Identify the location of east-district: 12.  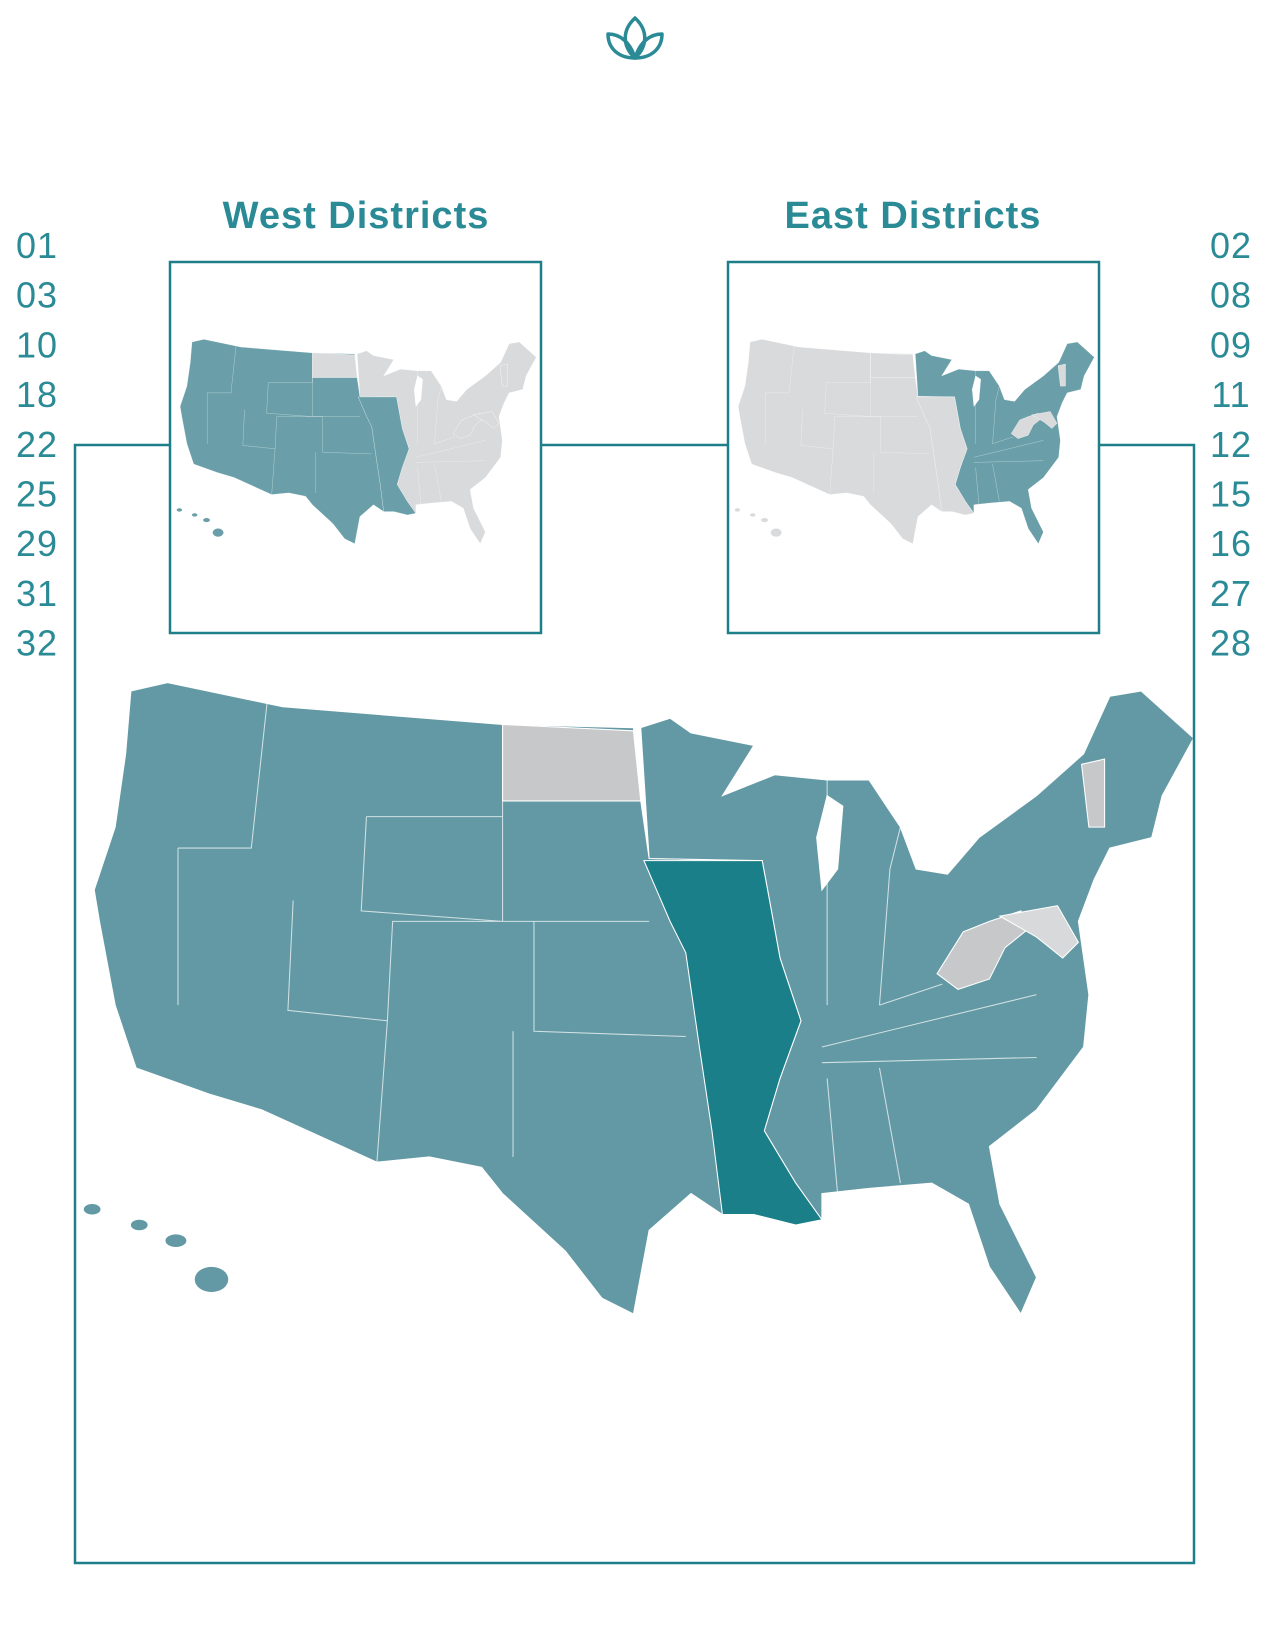
(1231, 444).